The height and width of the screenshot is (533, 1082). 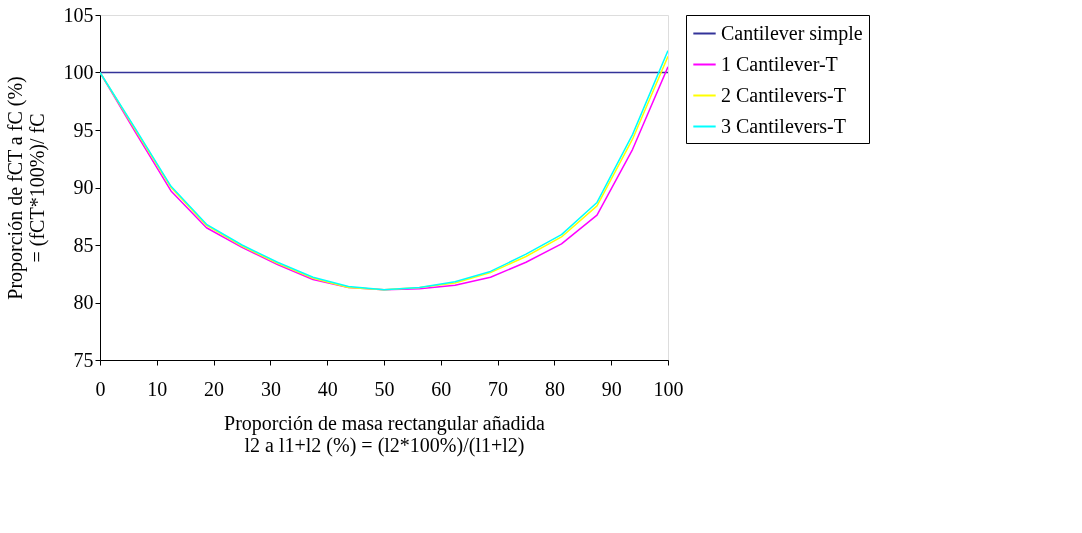 I want to click on y-tick-label: 75, so click(x=83, y=359).